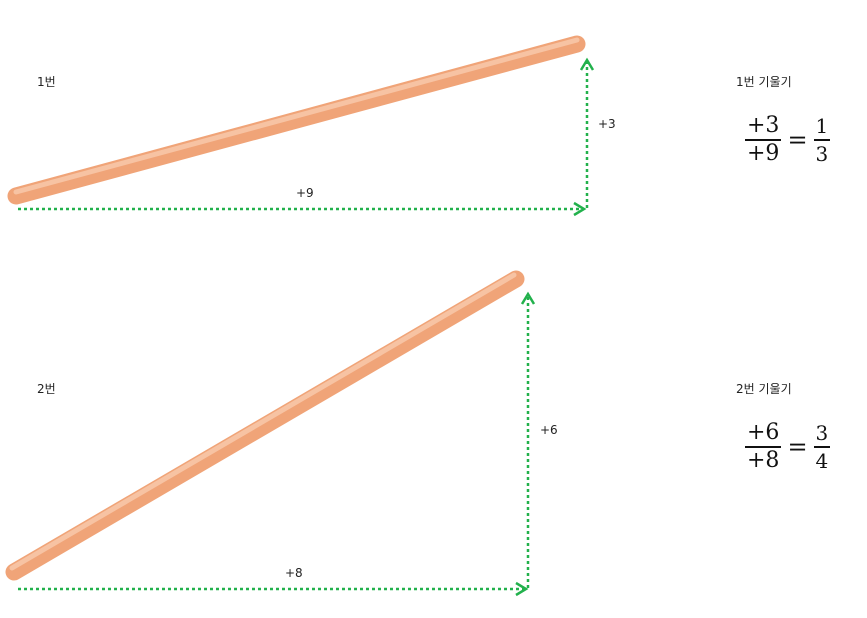  What do you see at coordinates (305, 193) in the screenshot?
I see `run-label-1: +9` at bounding box center [305, 193].